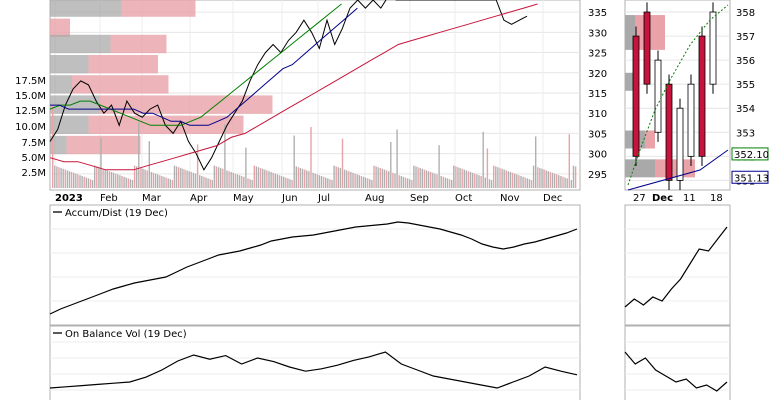 This screenshot has height=404, width=770. I want to click on main-x-tick-label: Nov, so click(510, 198).